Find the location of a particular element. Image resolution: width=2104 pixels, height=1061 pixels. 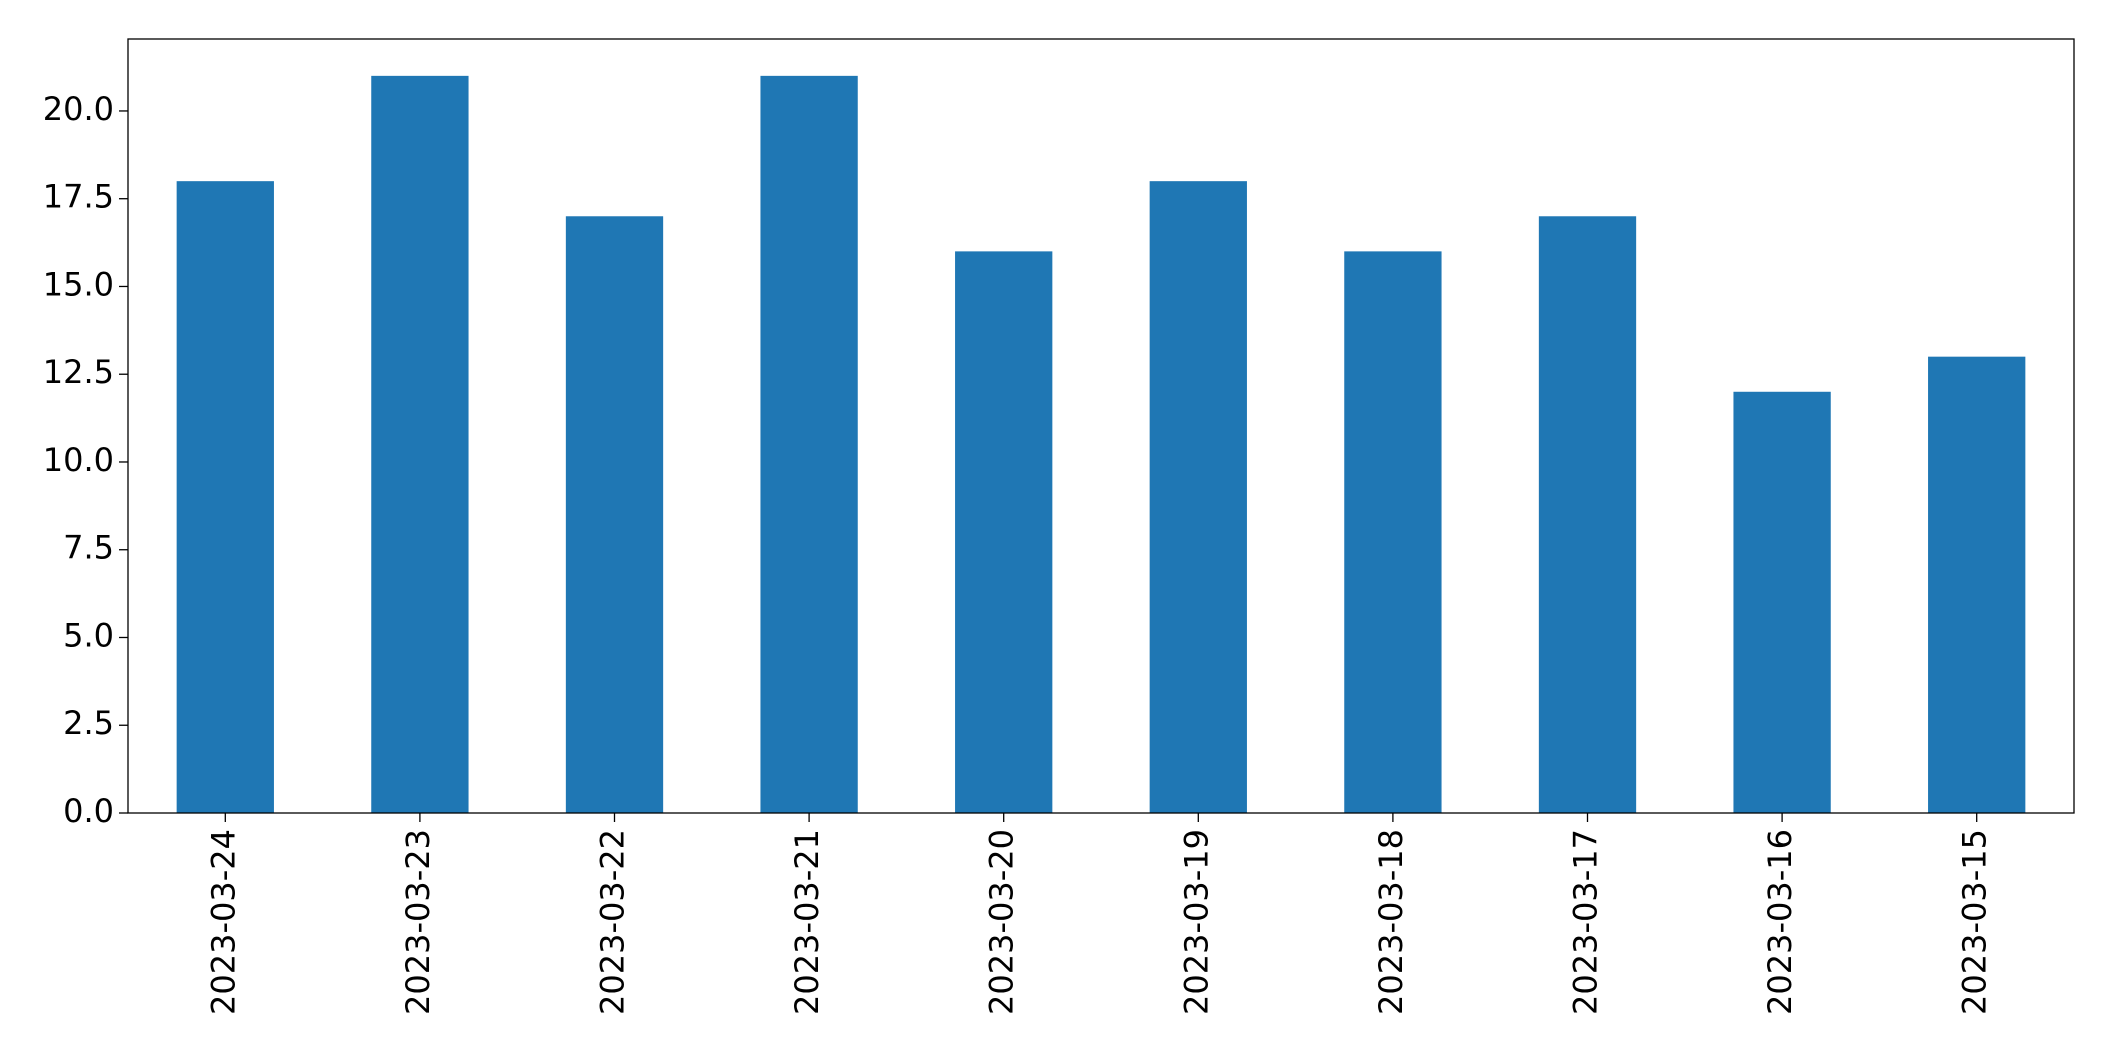

y-tick-label: 7.5 is located at coordinates (88, 548).